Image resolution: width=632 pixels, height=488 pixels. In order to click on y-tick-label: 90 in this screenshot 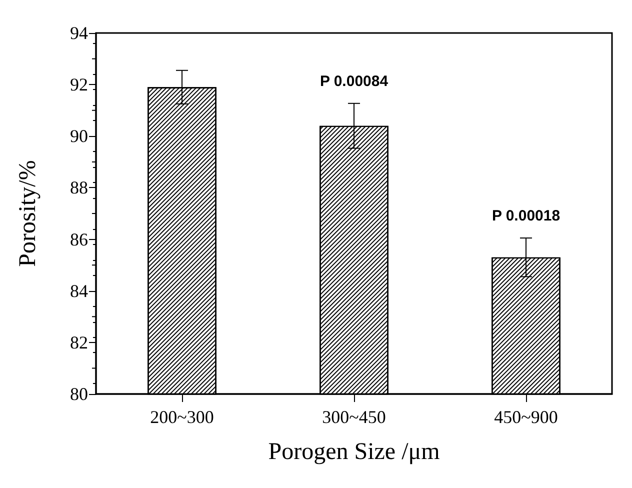, I will do `click(79, 136)`.